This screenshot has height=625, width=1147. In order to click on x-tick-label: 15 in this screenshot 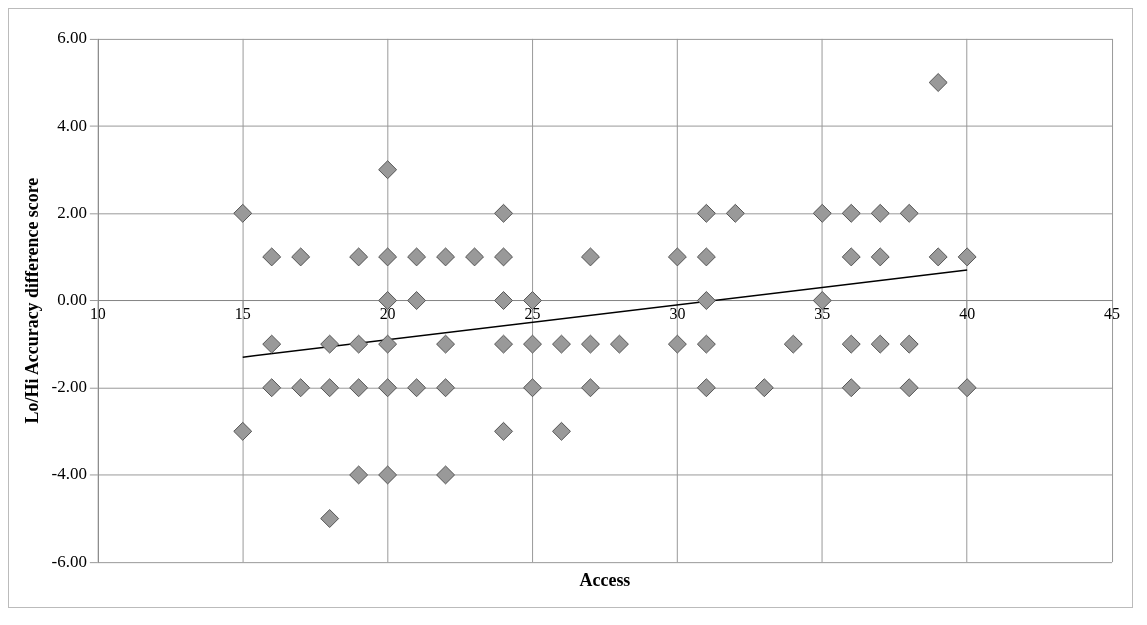, I will do `click(242, 314)`.